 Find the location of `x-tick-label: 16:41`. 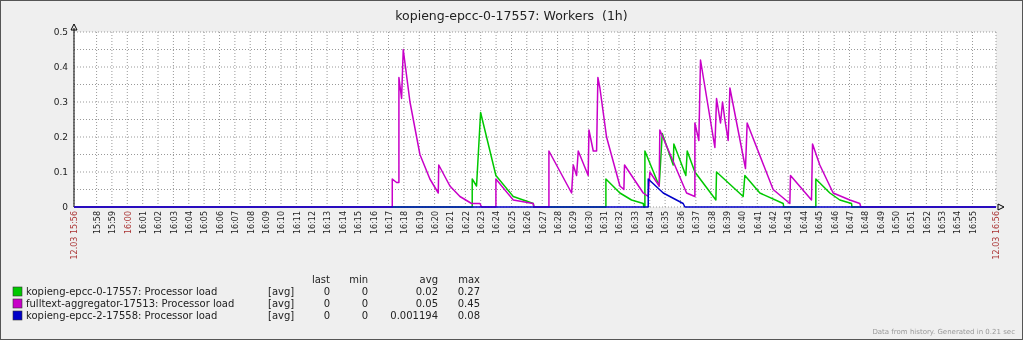

x-tick-label: 16:41 is located at coordinates (758, 223).